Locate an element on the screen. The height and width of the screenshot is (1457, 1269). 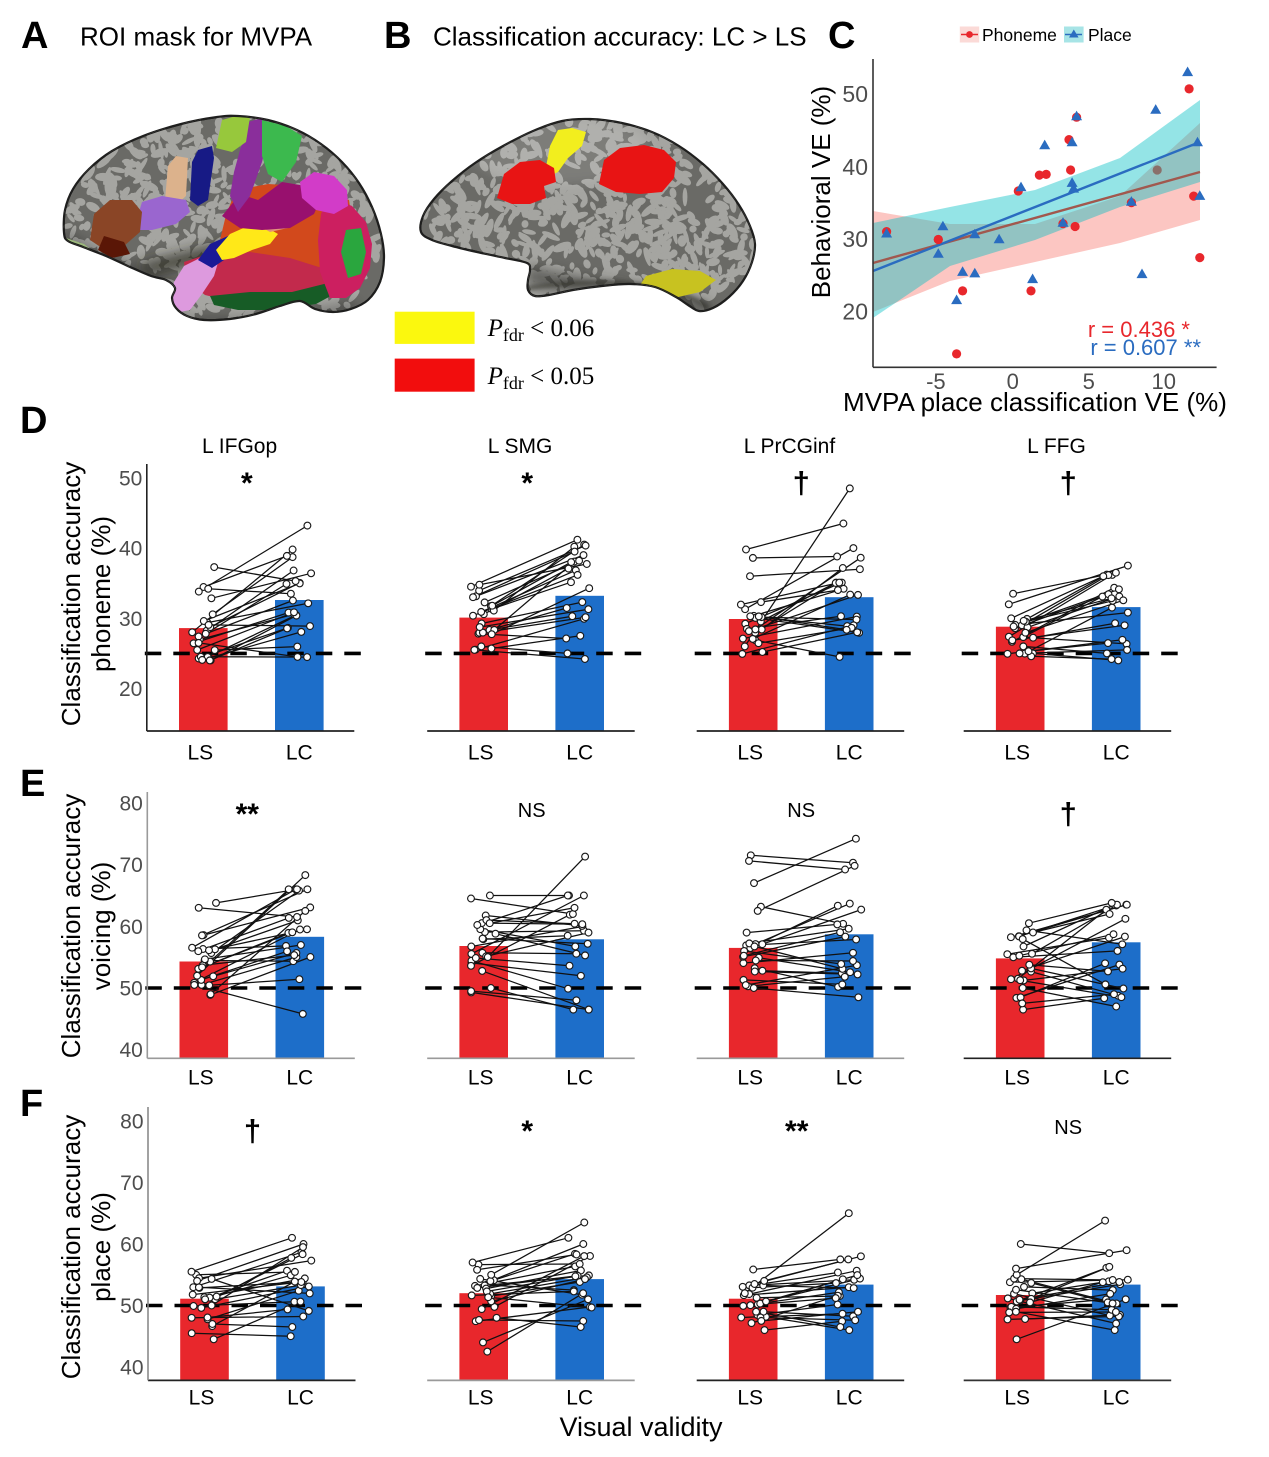
svg-text: Pfdr < 0.06 is located at coordinates (541, 330).